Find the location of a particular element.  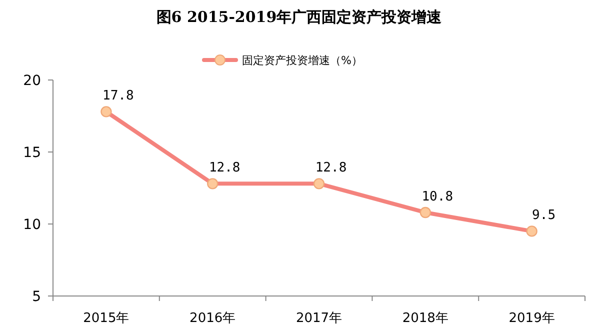

y-tick-label: 20 is located at coordinates (32, 81).